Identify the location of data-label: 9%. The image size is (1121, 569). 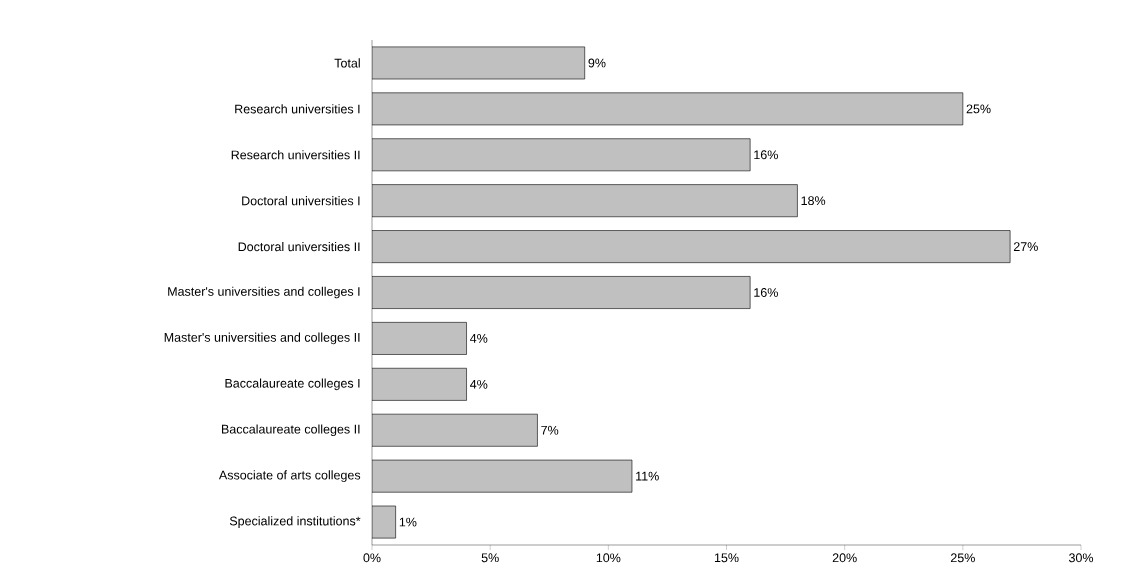
(597, 63).